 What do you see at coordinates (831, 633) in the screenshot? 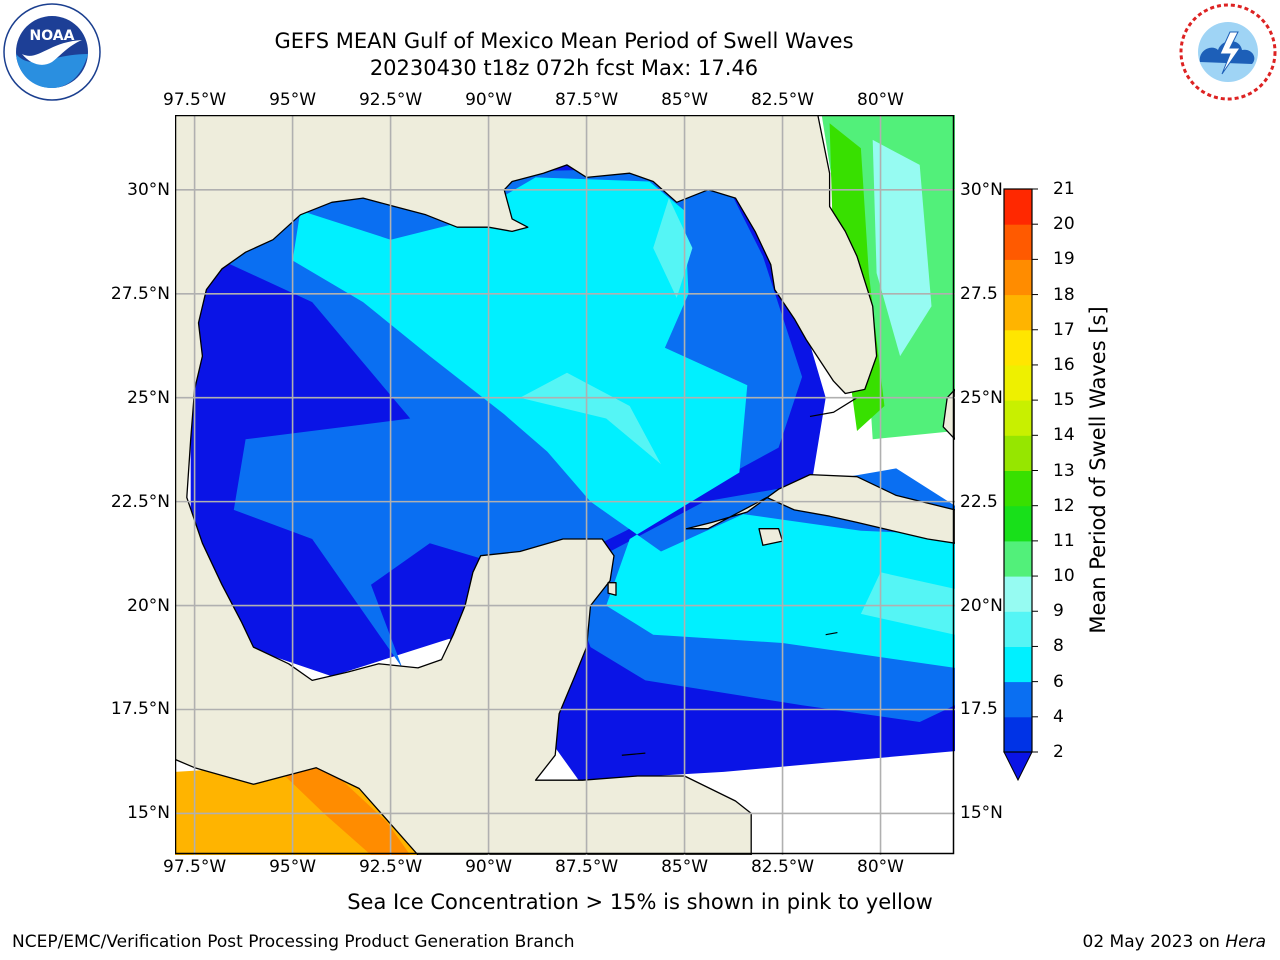
I see `land-grand-cayman` at bounding box center [831, 633].